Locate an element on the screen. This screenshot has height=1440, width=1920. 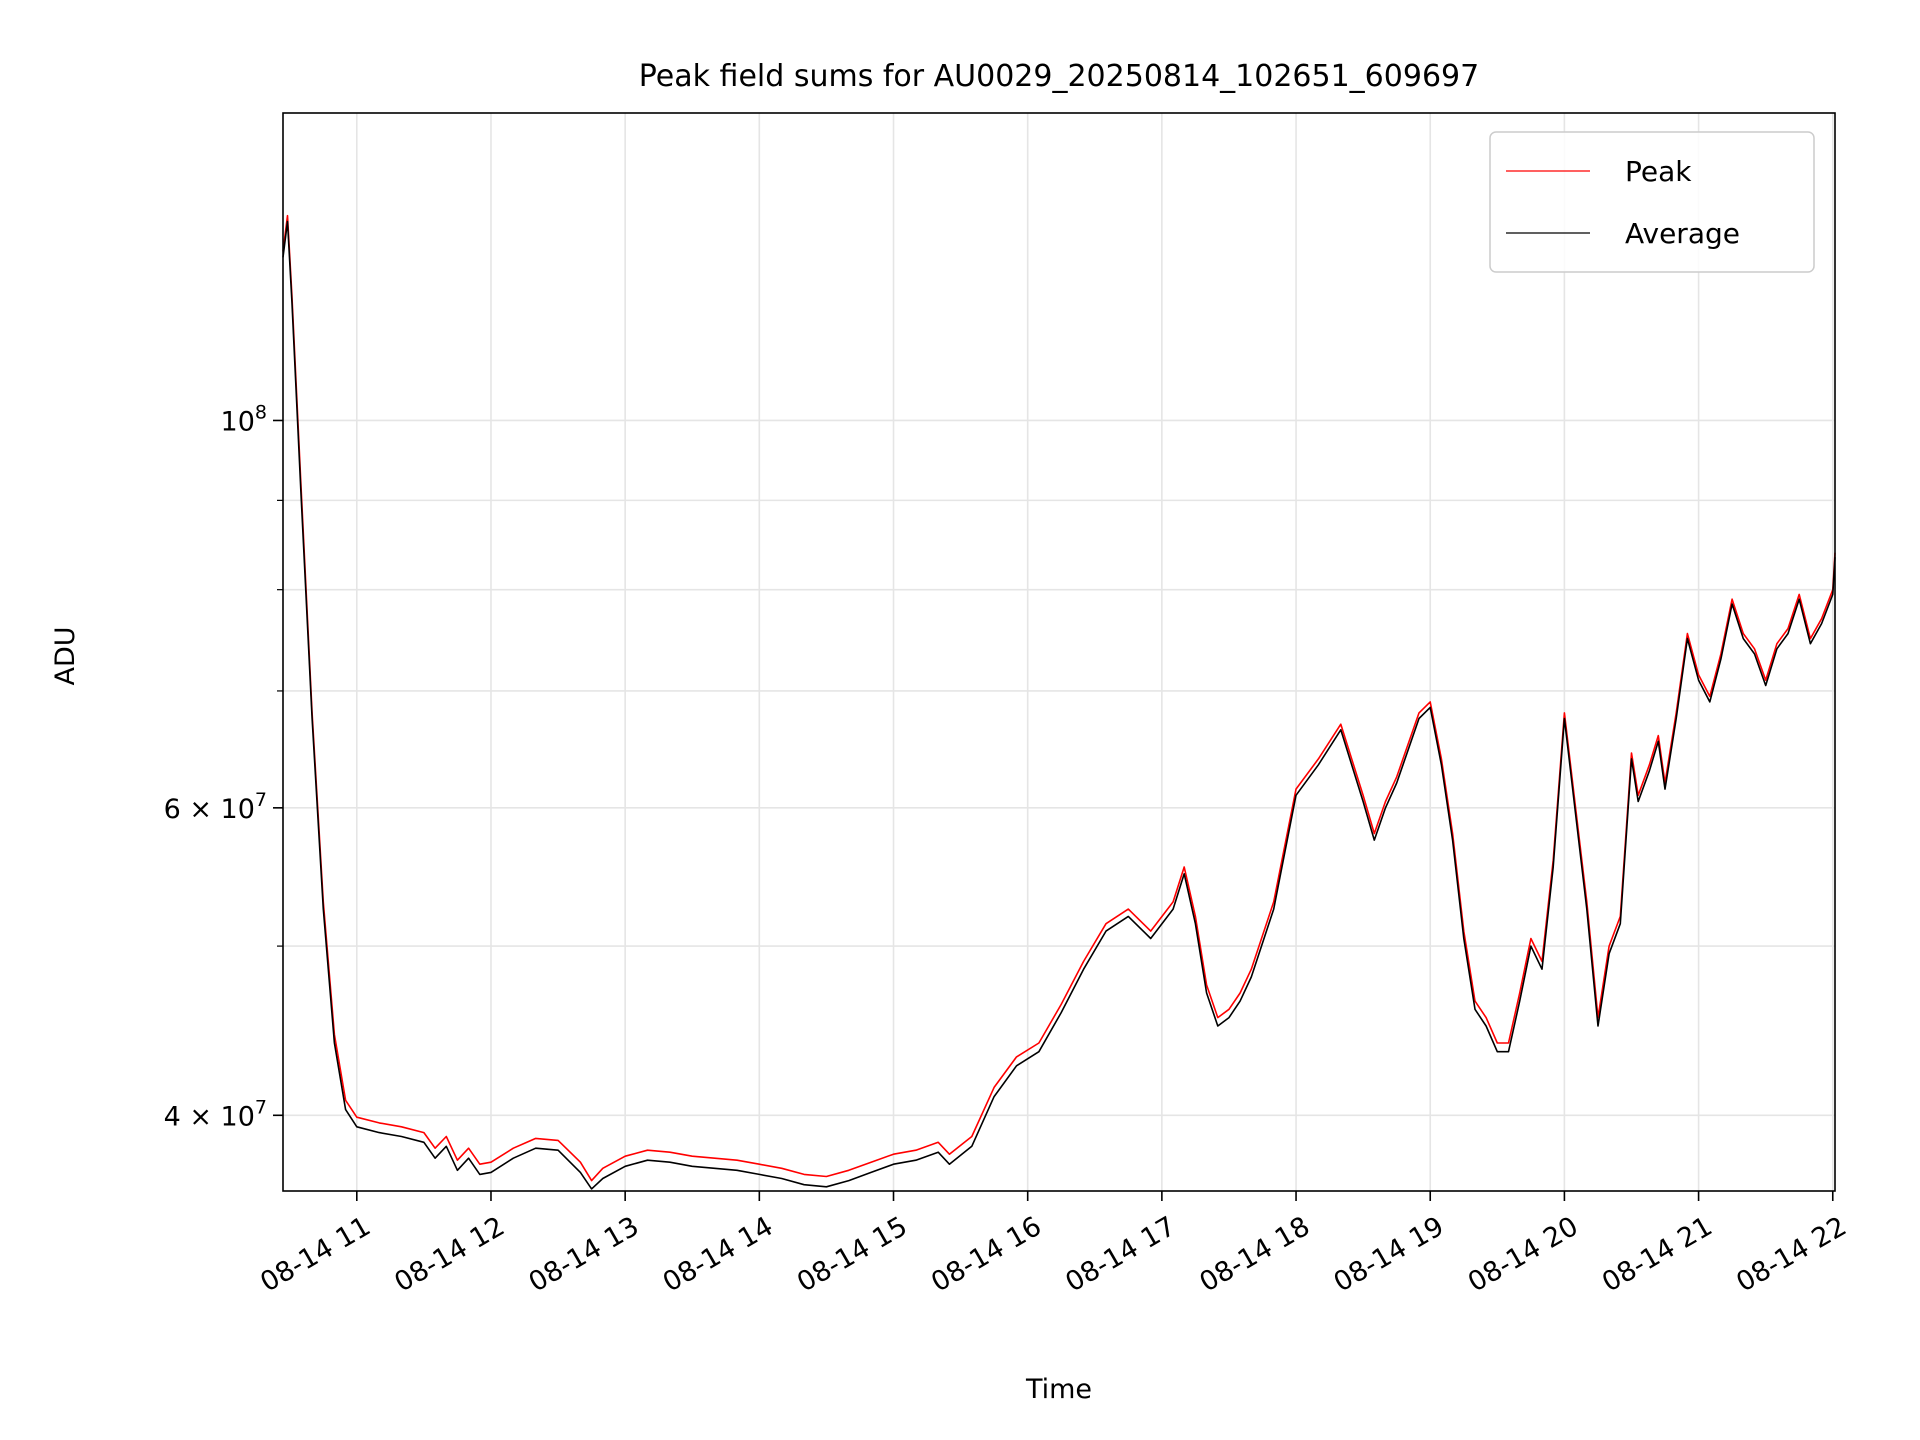
y-tick-label-base: 6 × 10 is located at coordinates (209, 809).